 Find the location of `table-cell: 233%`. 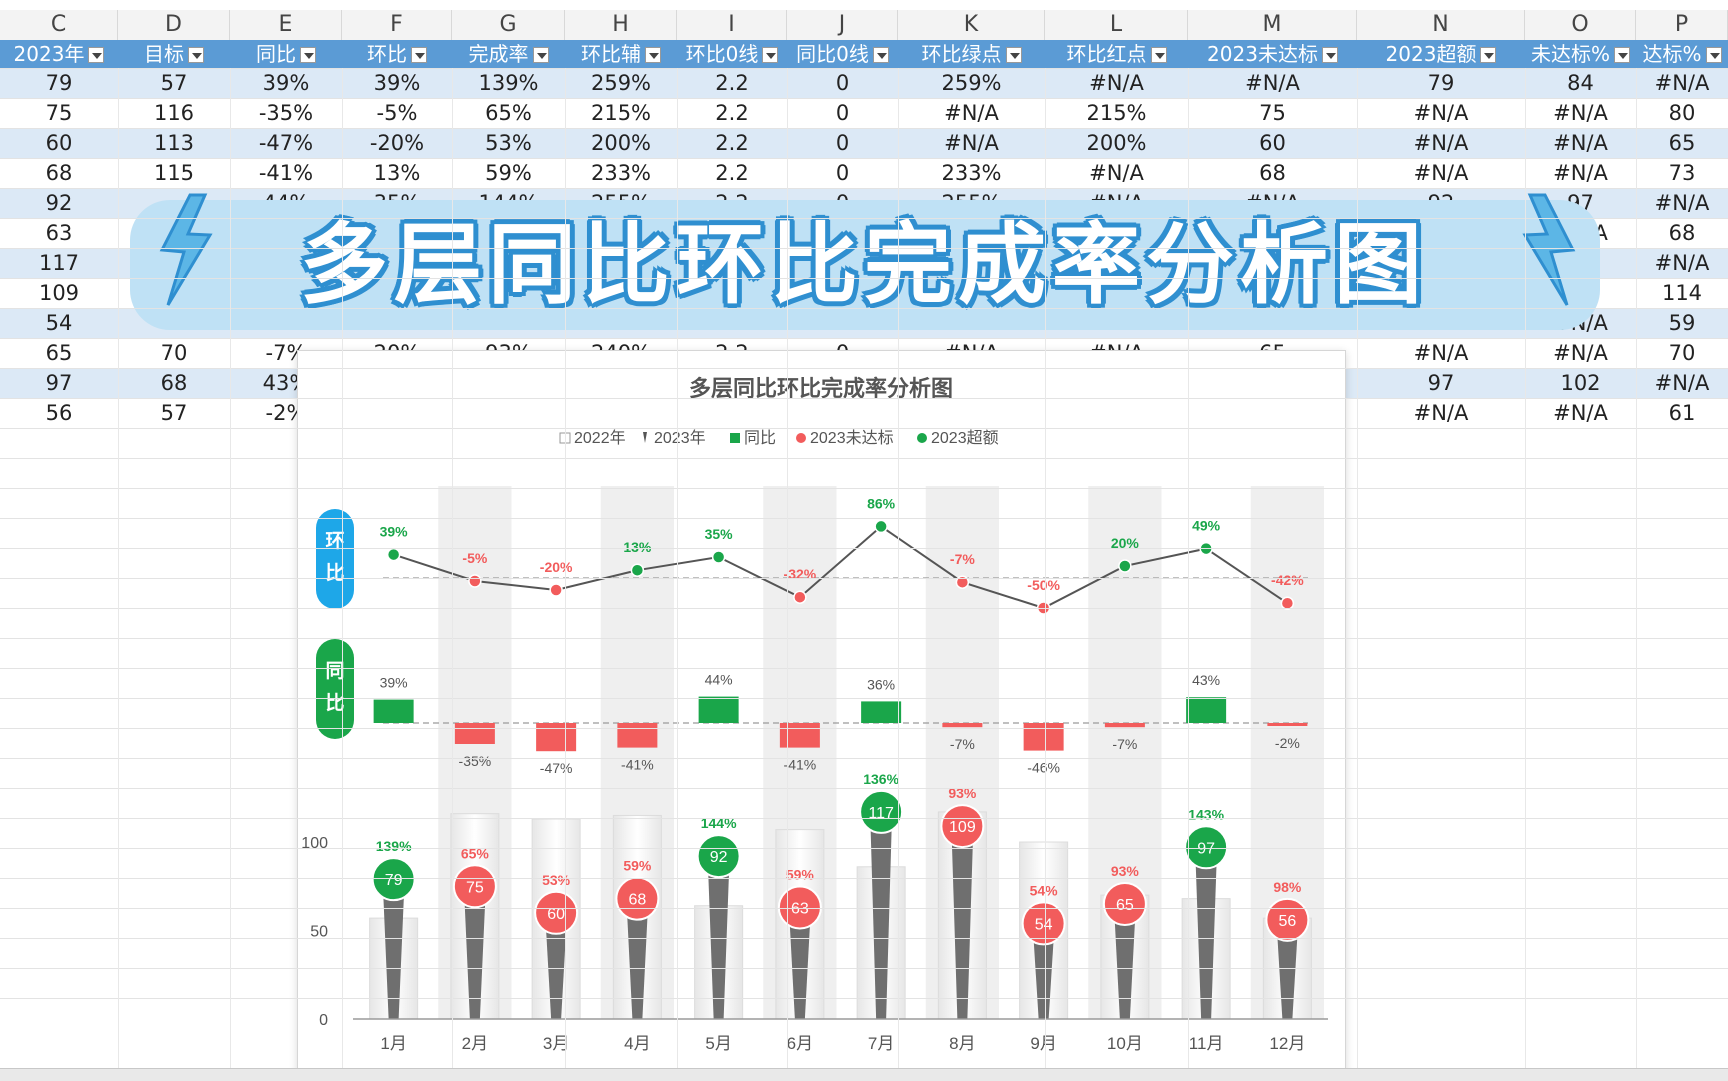

table-cell: 233% is located at coordinates (971, 173).